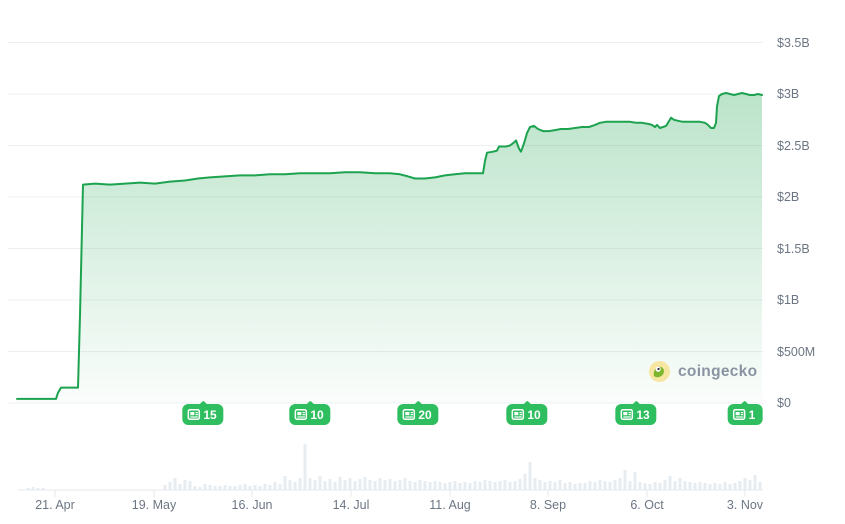 This screenshot has height=524, width=845. I want to click on y-axis-tick-label: $500M, so click(796, 351).